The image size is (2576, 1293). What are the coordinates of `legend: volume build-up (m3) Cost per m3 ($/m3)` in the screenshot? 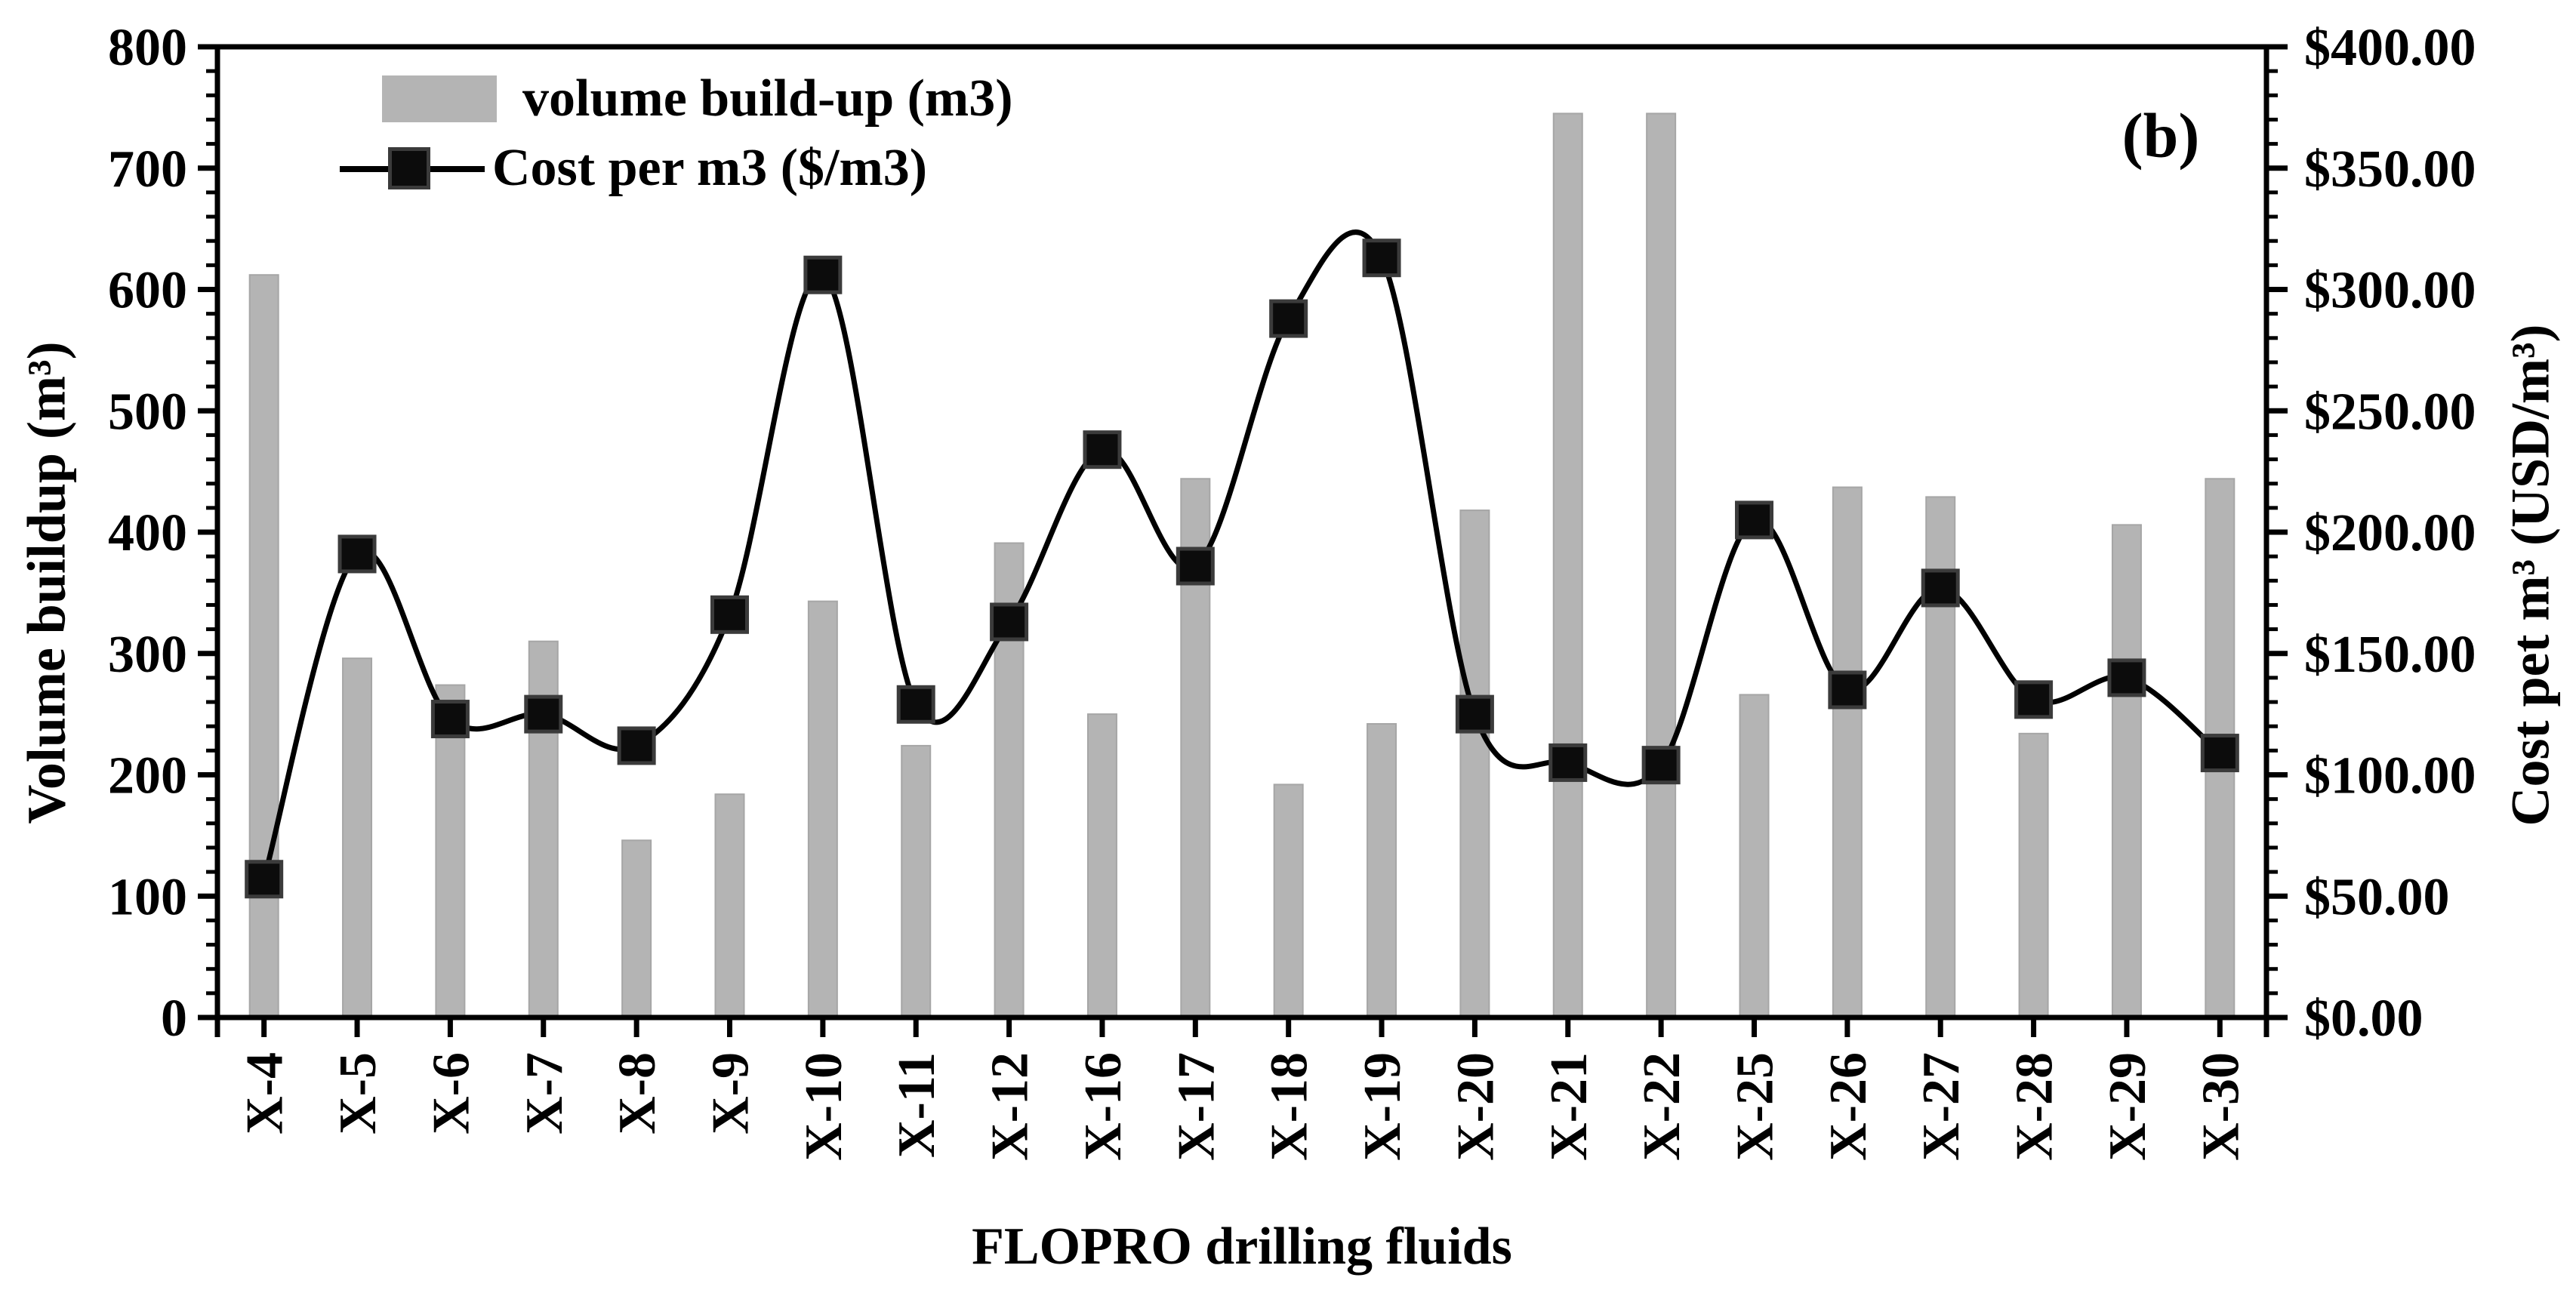 It's located at (676, 135).